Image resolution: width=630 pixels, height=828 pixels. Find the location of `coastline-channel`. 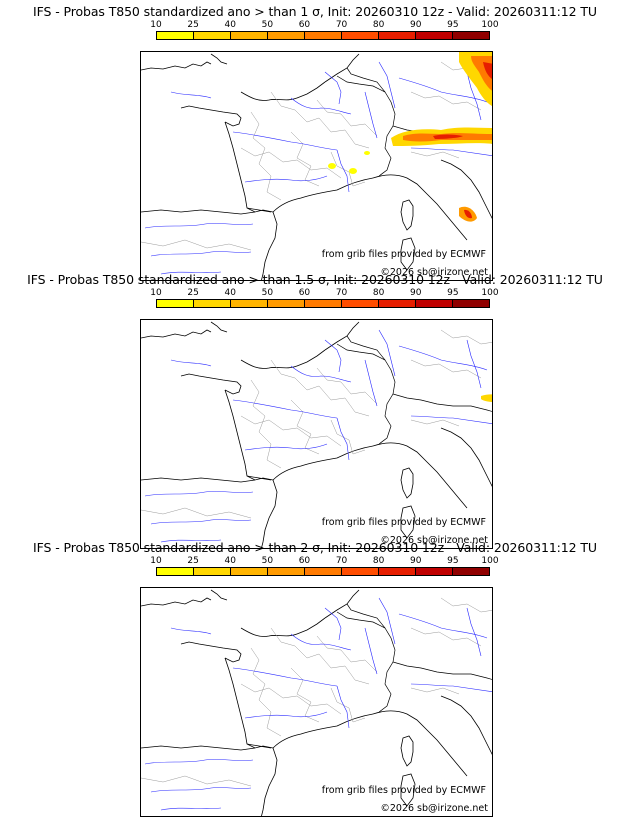

coastline-channel is located at coordinates (283, 627).